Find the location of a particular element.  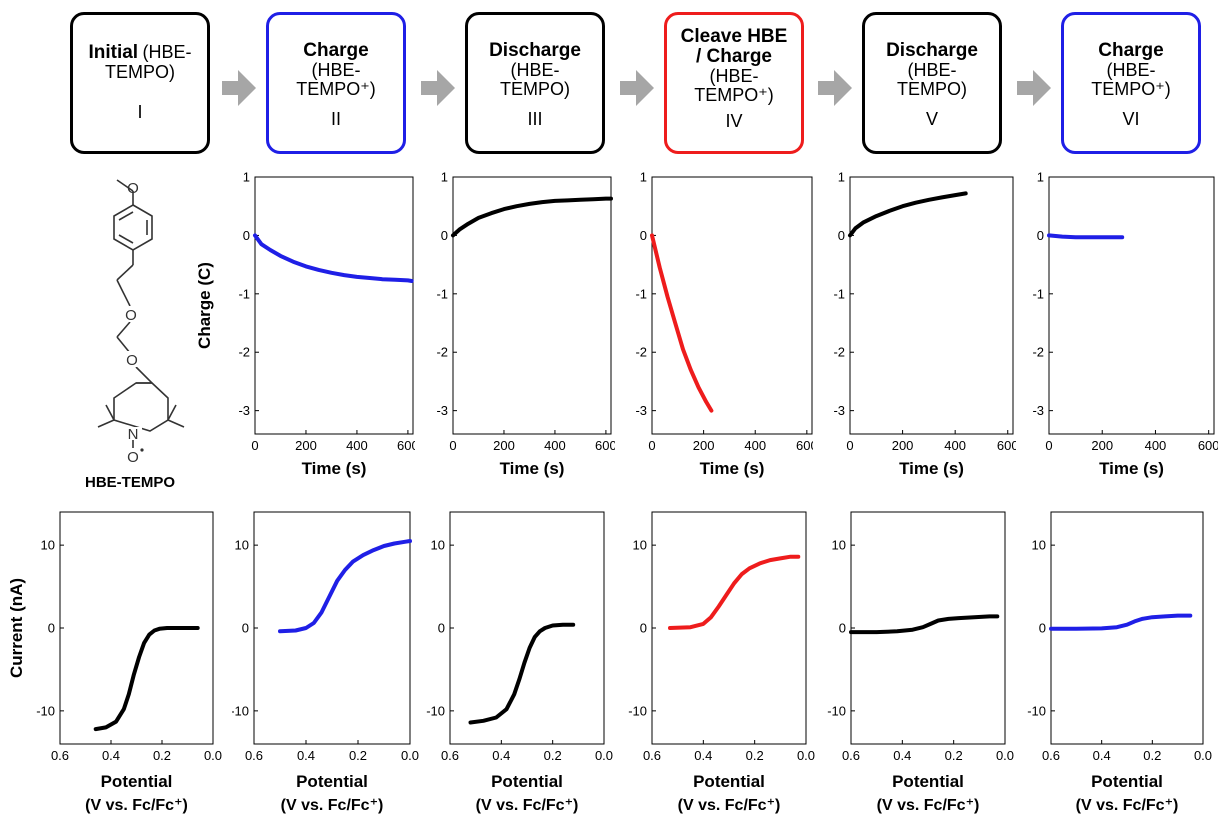

atom-o3: O is located at coordinates (132, 360).